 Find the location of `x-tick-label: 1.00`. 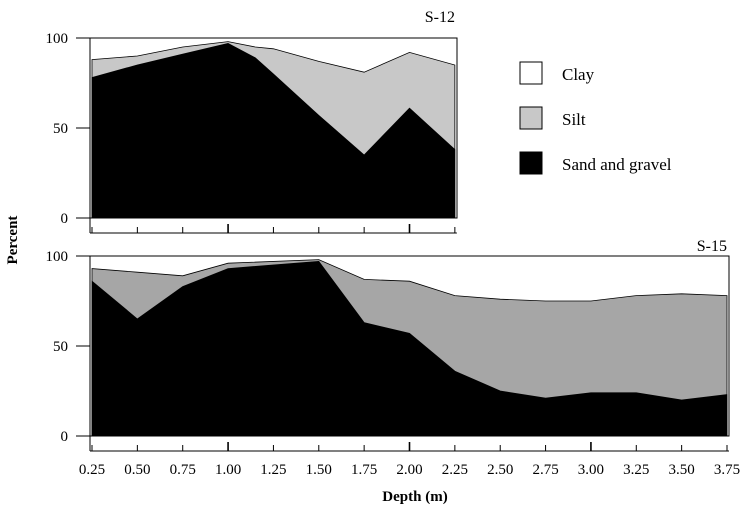

x-tick-label: 1.00 is located at coordinates (228, 470).